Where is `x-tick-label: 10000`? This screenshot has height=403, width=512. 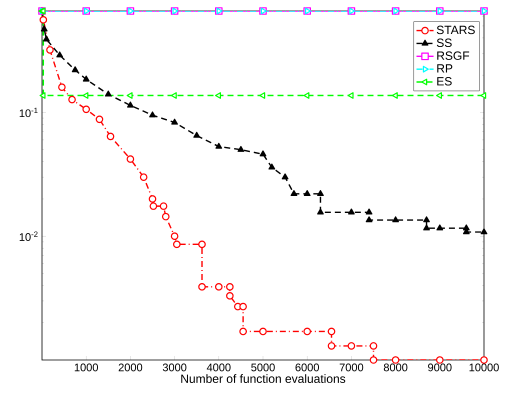 x-tick-label: 10000 is located at coordinates (484, 368).